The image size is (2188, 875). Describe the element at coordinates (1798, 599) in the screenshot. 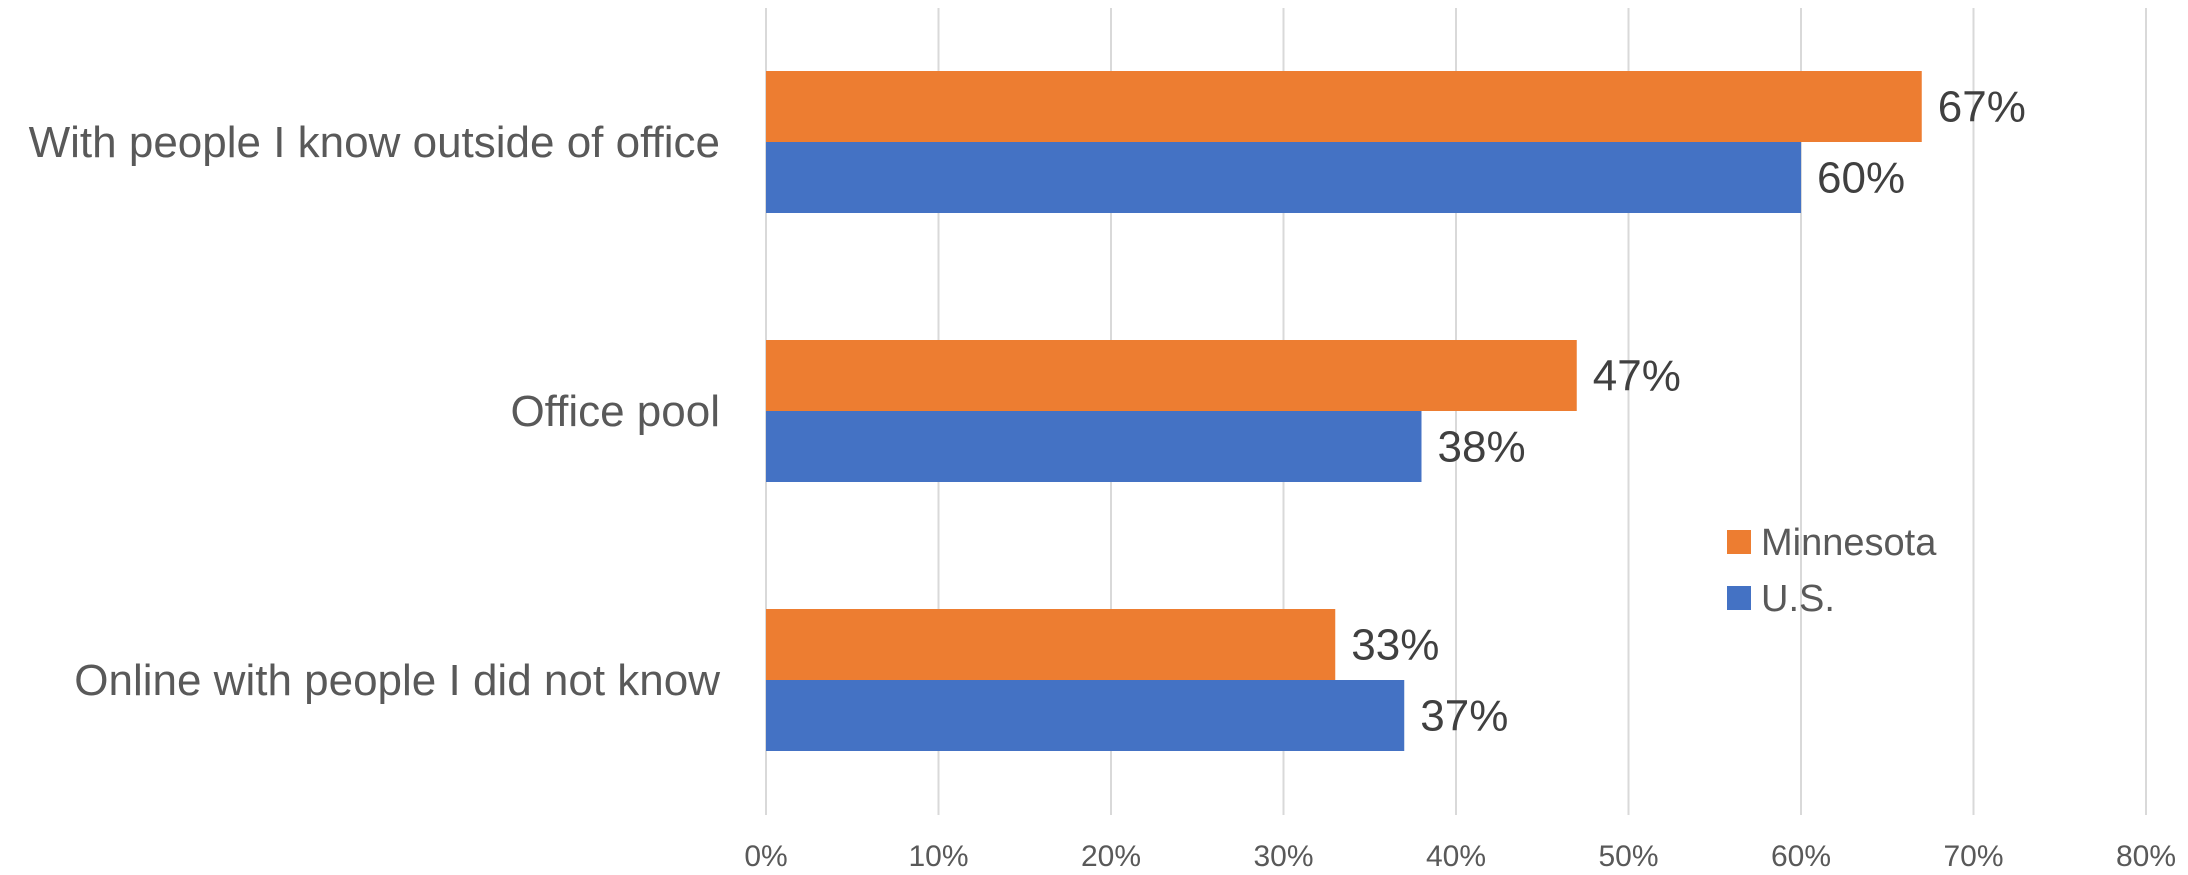

I see `legend-label-us: U.S.` at that location.